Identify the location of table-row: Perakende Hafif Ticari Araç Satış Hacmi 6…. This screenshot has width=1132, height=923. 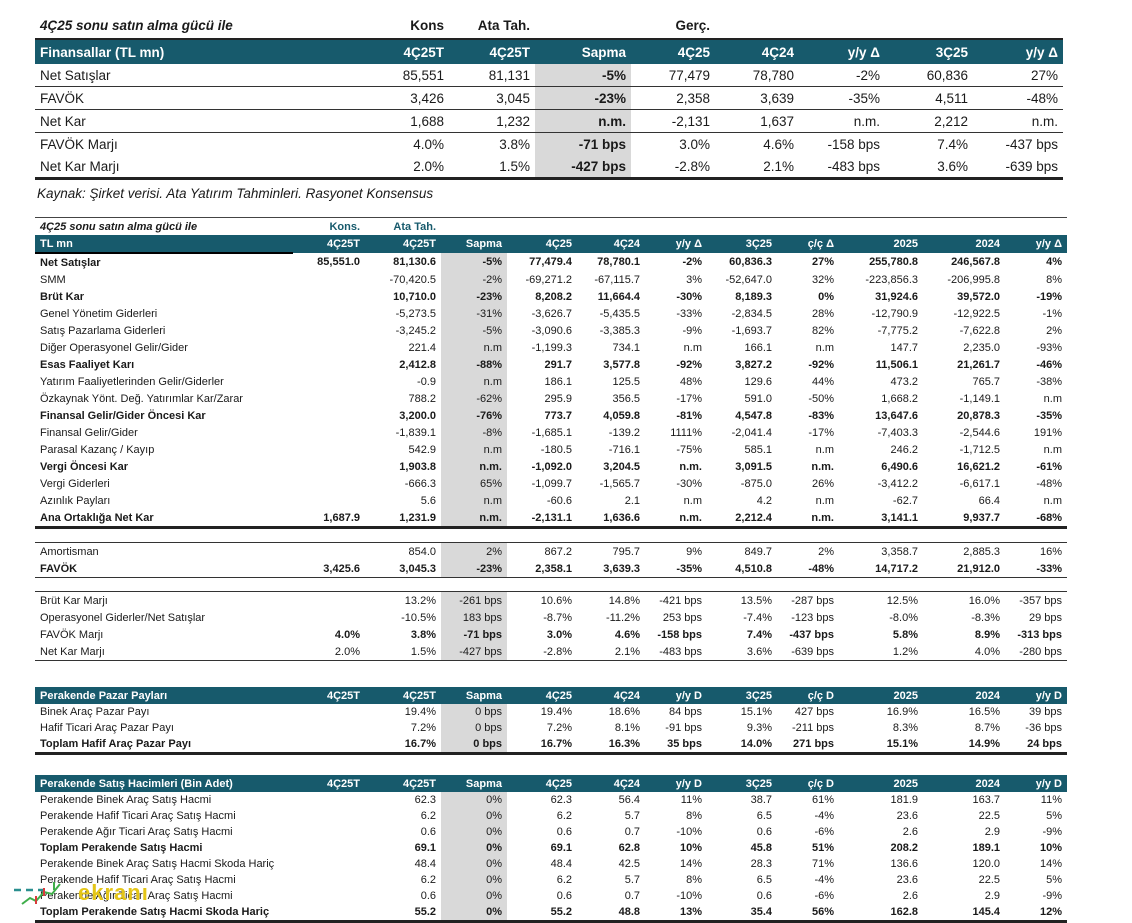
(551, 880).